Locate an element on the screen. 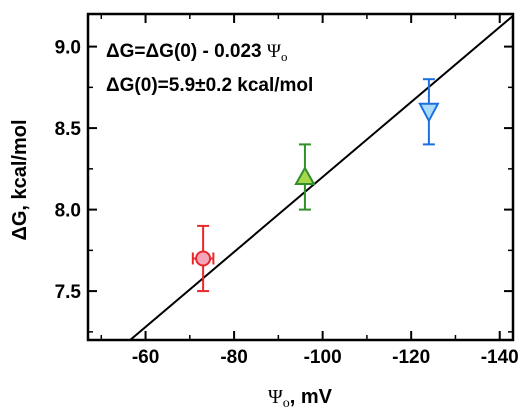 This screenshot has height=412, width=522. x-axis-label: Ψo, mV is located at coordinates (300, 398).